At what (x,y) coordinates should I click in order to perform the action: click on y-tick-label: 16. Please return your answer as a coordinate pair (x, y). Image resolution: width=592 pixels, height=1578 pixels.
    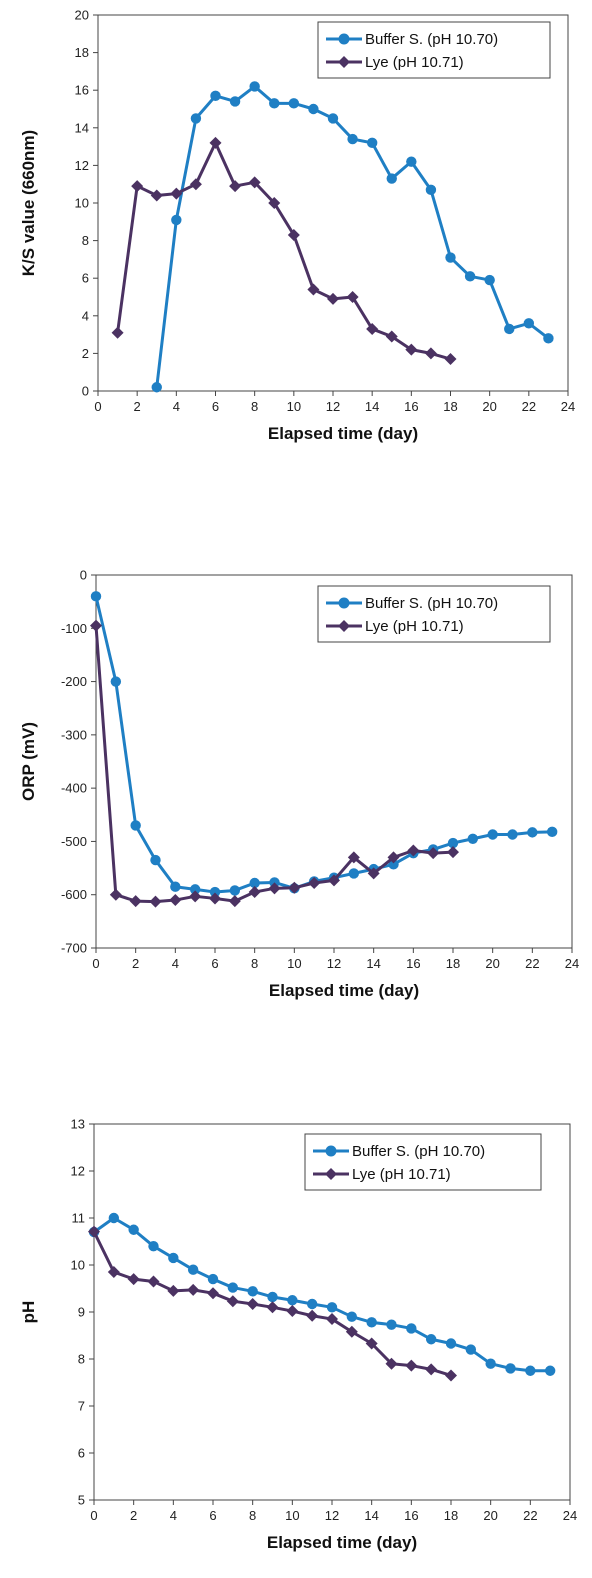
    Looking at the image, I should click on (82, 90).